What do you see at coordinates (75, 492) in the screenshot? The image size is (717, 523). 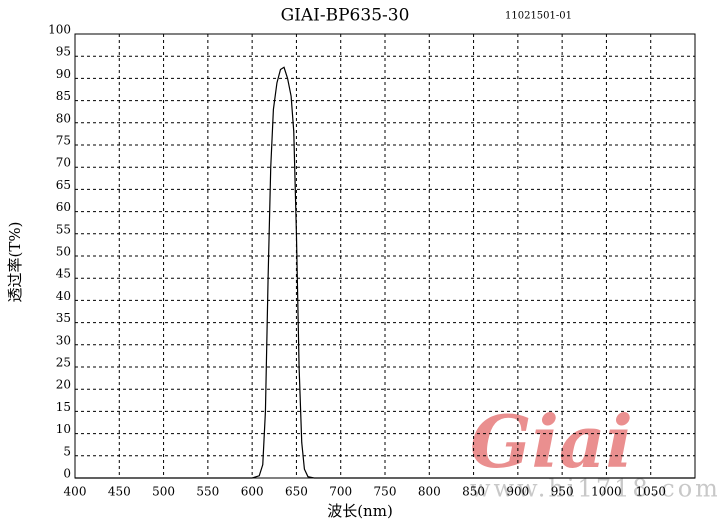 I see `x-tick-label: 400` at bounding box center [75, 492].